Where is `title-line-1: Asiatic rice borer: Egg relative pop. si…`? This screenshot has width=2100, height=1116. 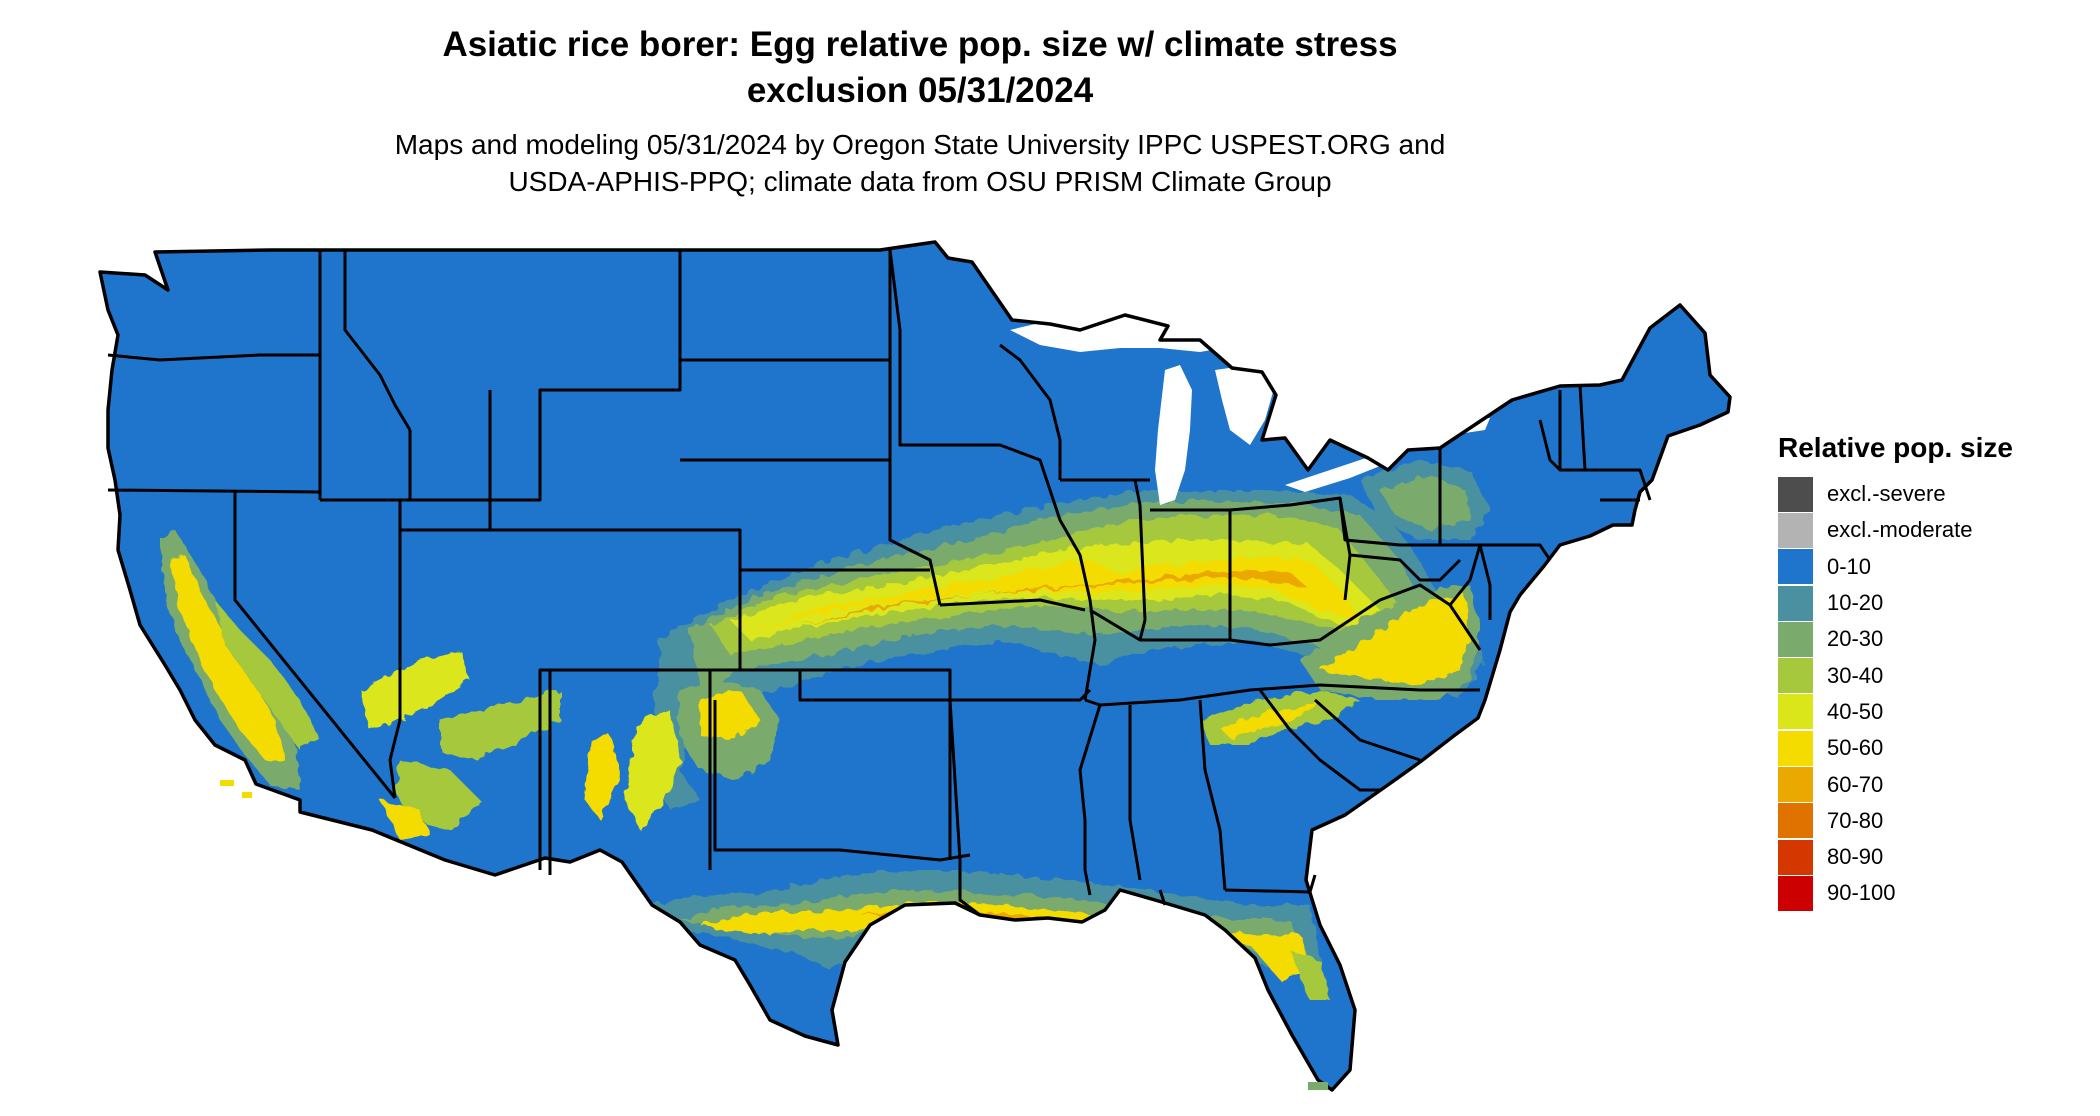 title-line-1: Asiatic rice borer: Egg relative pop. si… is located at coordinates (920, 44).